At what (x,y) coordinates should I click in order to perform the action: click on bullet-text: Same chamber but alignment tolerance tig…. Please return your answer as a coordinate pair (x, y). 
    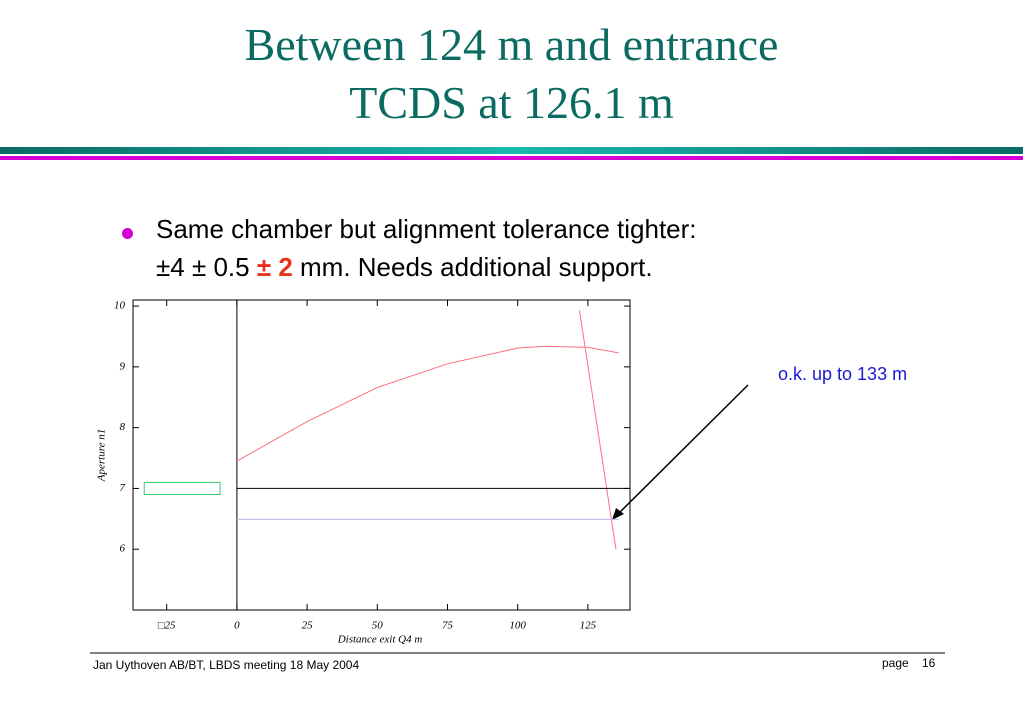
    Looking at the image, I should click on (426, 229).